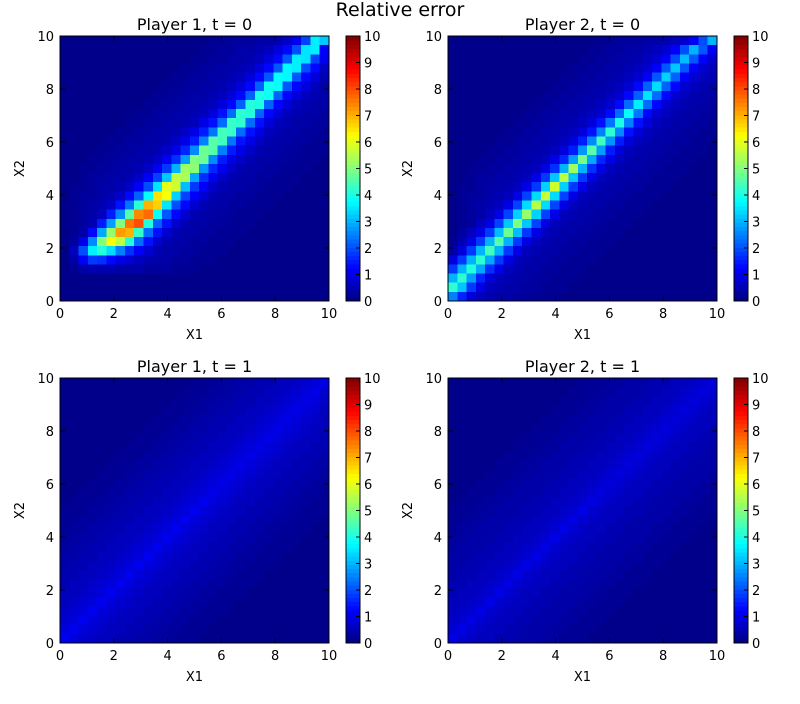  What do you see at coordinates (756, 223) in the screenshot?
I see `colorbar-tick-label: 3` at bounding box center [756, 223].